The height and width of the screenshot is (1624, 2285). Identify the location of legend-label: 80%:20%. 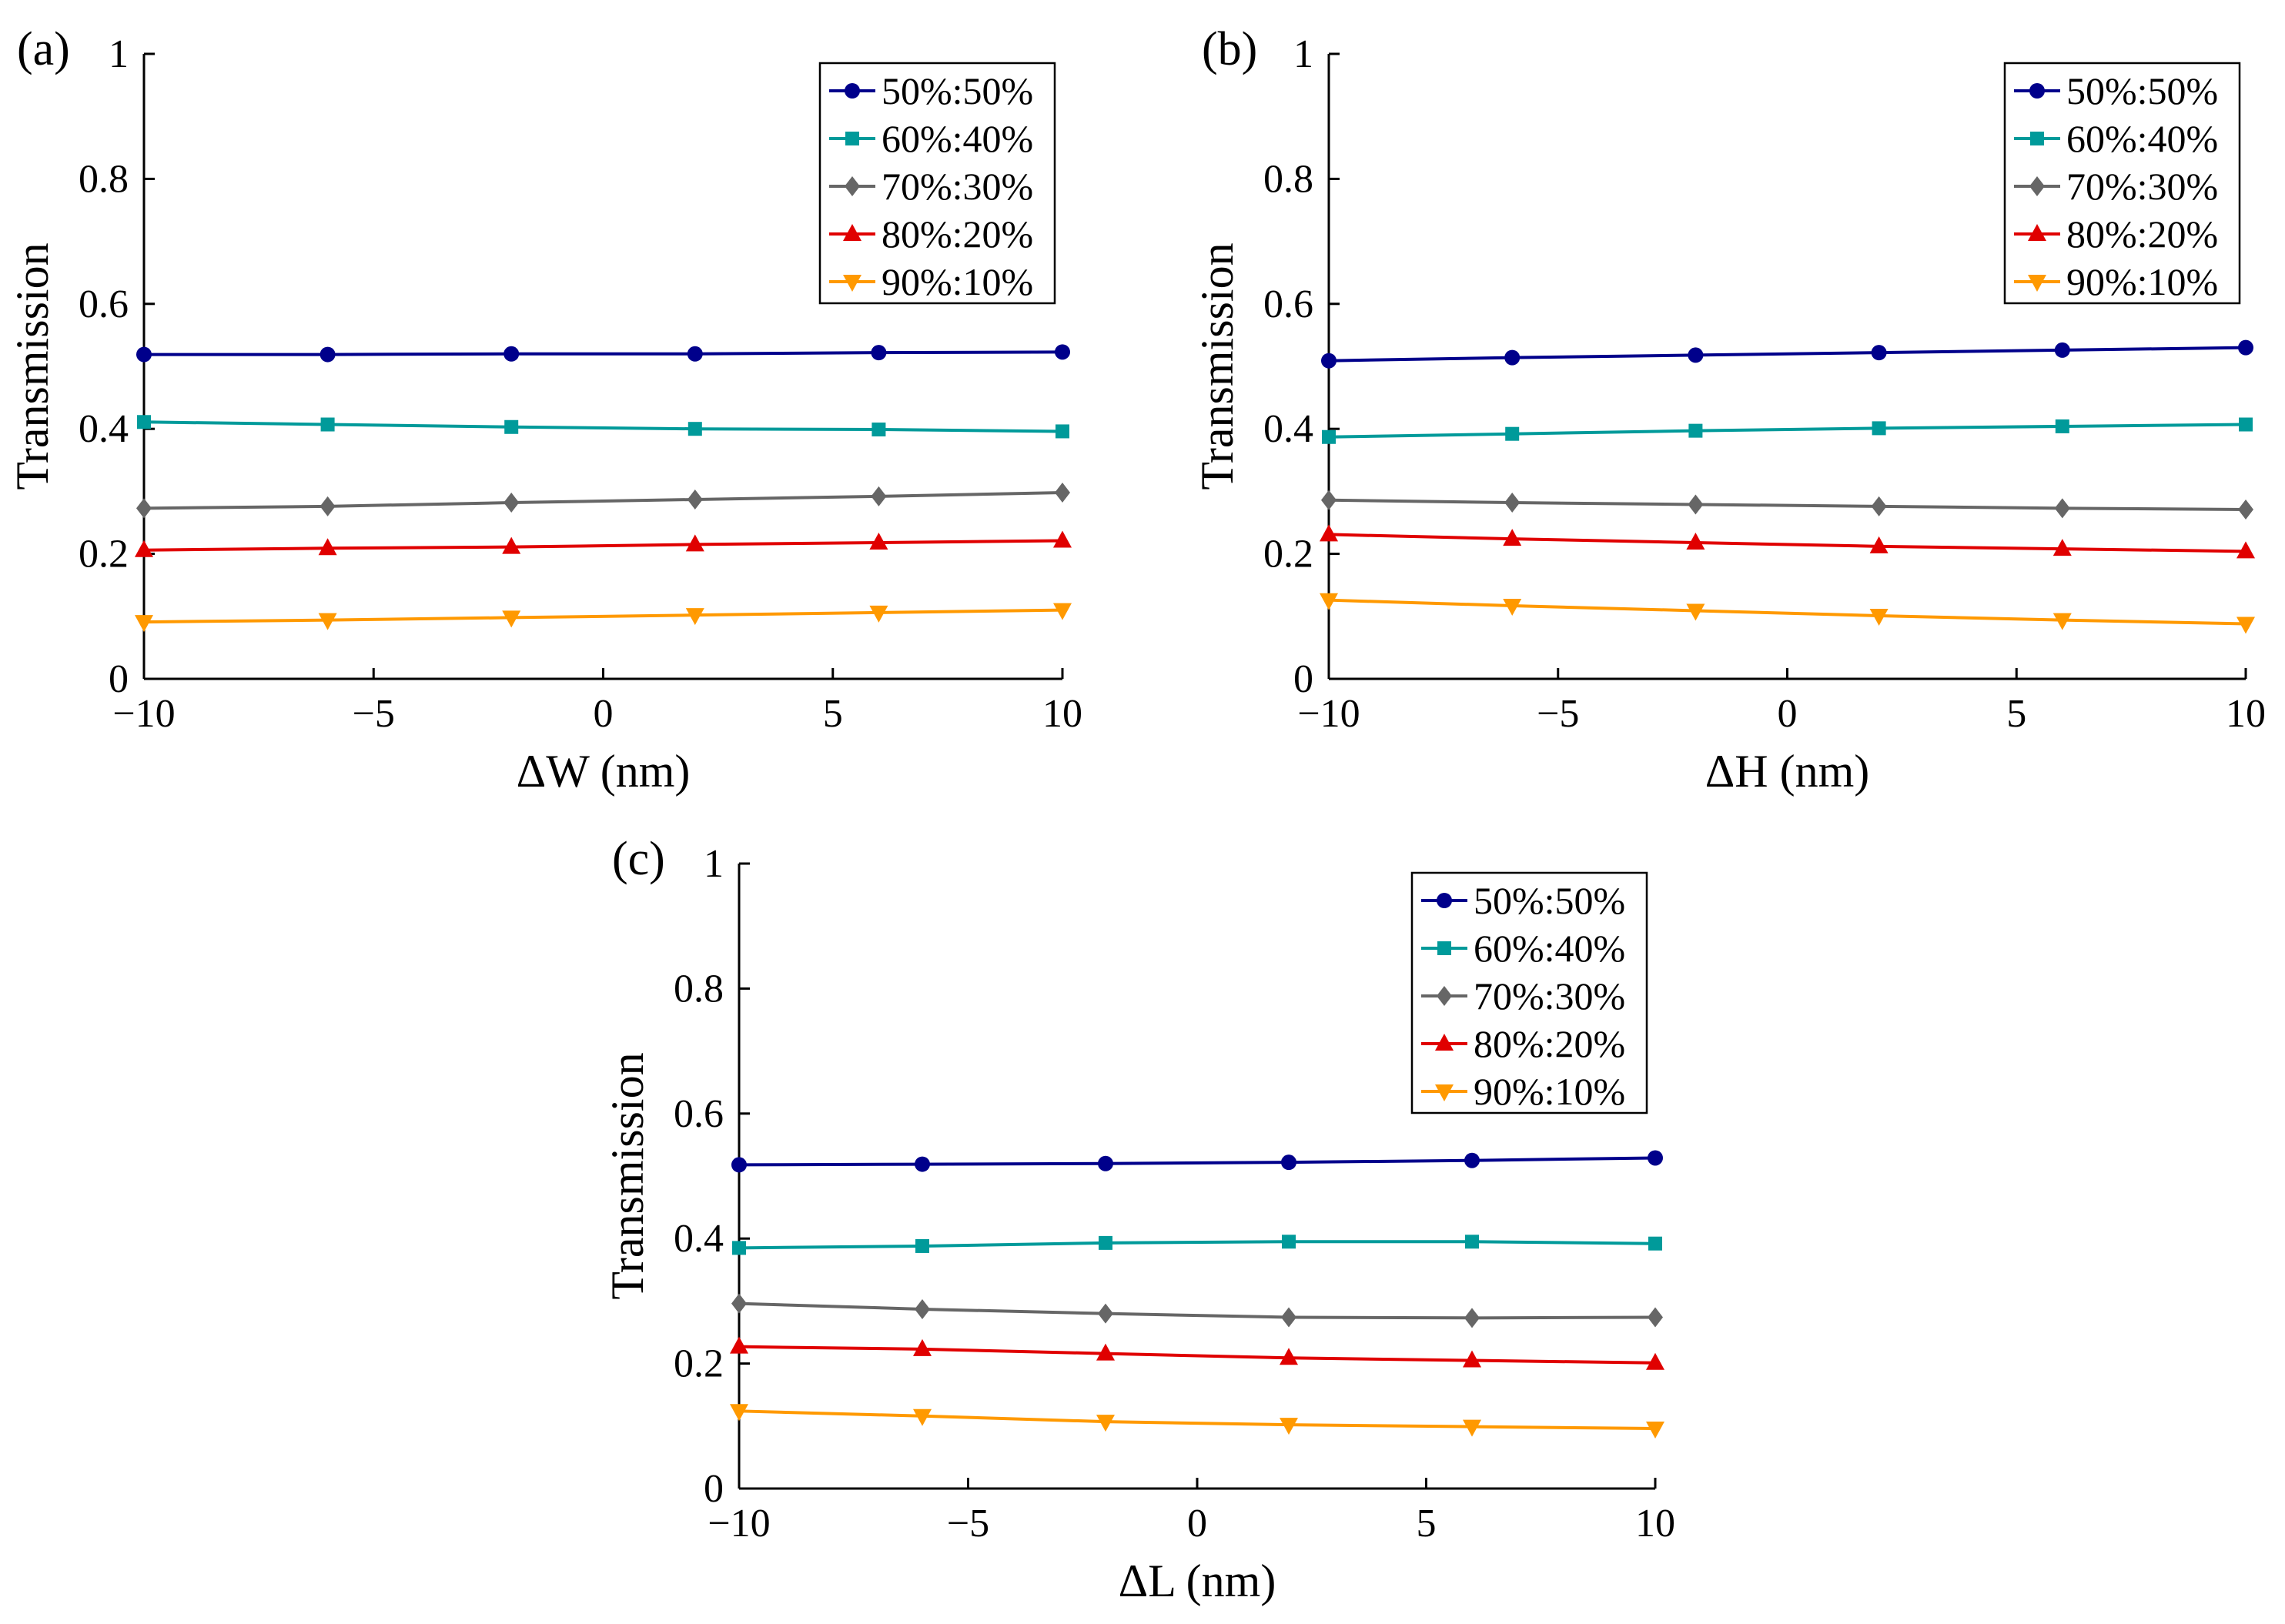
(1550, 1043).